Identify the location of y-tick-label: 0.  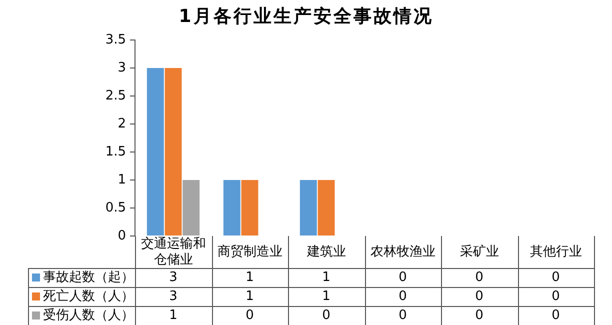
(122, 236).